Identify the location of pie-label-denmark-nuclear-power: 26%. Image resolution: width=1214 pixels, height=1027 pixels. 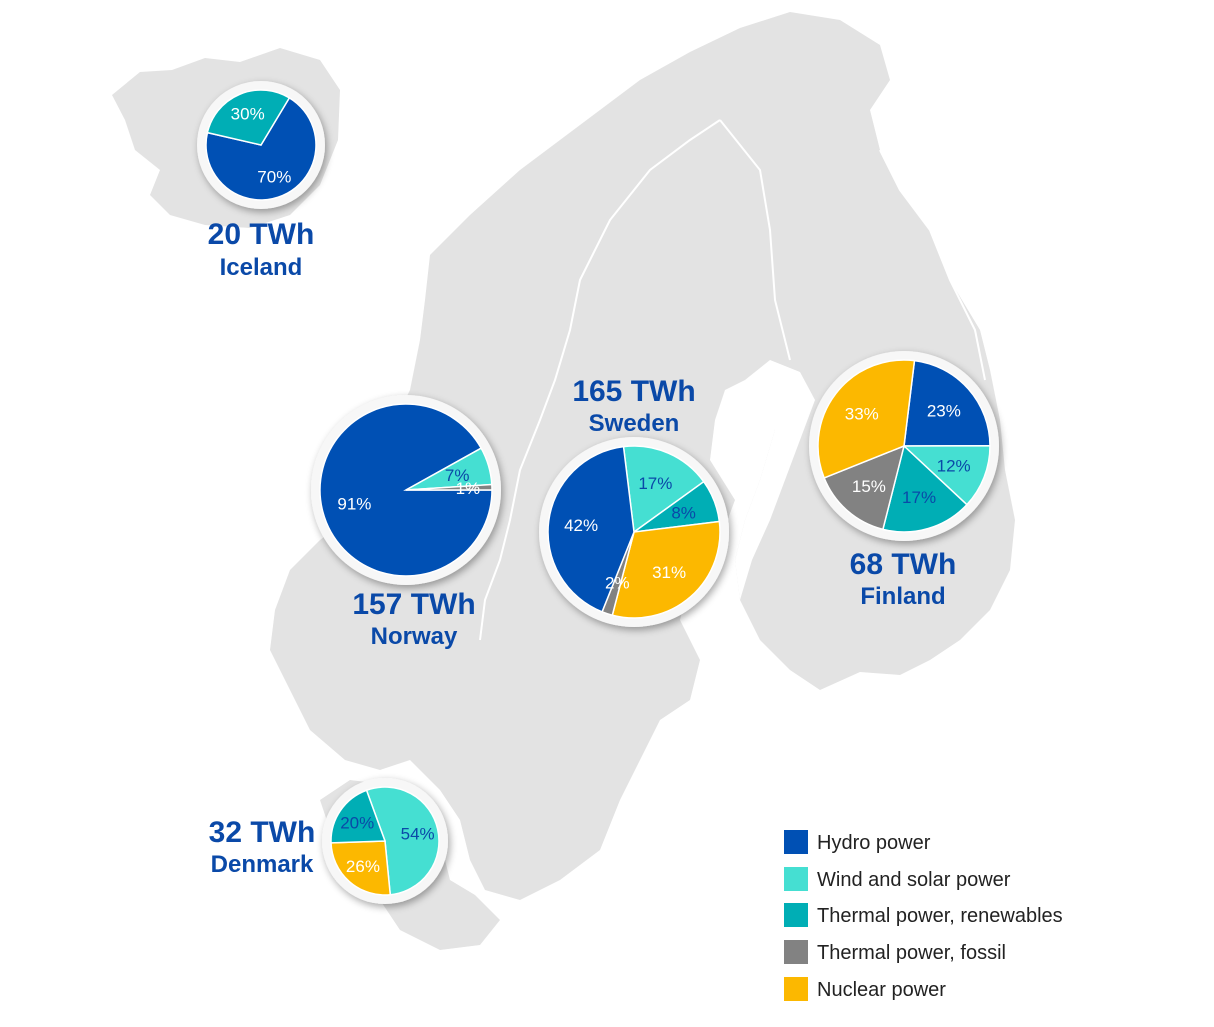
(363, 866).